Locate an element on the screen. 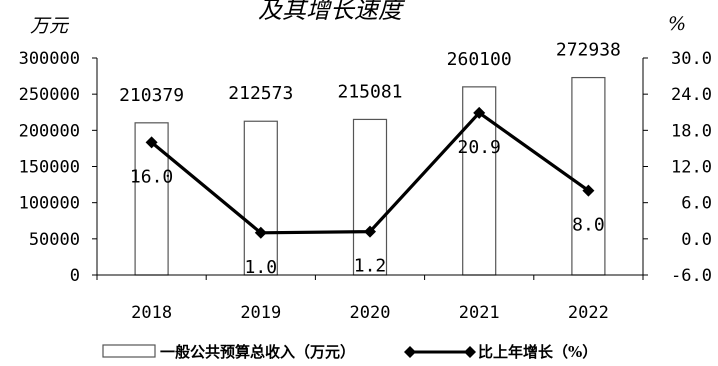  right-axis-tick-label: 24.0 is located at coordinates (691, 95).